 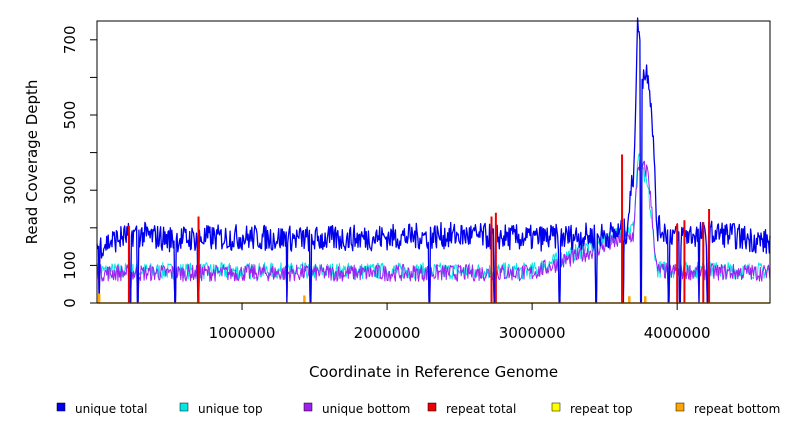 What do you see at coordinates (70, 265) in the screenshot?
I see `y-tick-label: 100` at bounding box center [70, 265].